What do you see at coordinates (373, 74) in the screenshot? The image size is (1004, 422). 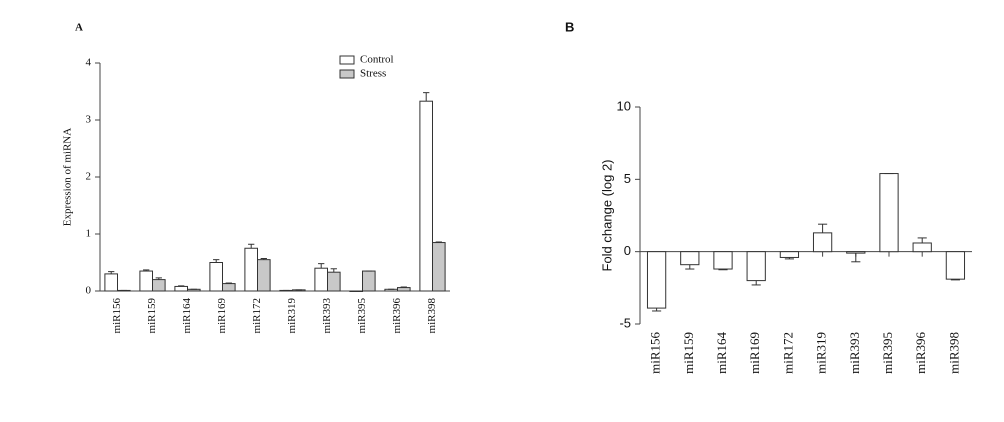 I see `legend-label: Stress` at bounding box center [373, 74].